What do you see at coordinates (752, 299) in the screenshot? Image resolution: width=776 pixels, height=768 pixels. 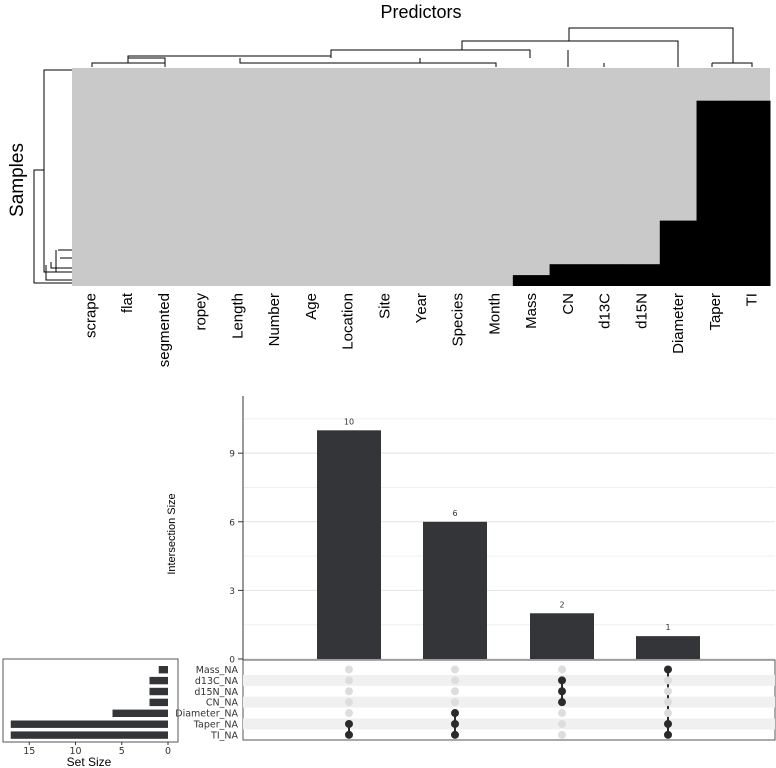 I see `column-label-ti: TI` at bounding box center [752, 299].